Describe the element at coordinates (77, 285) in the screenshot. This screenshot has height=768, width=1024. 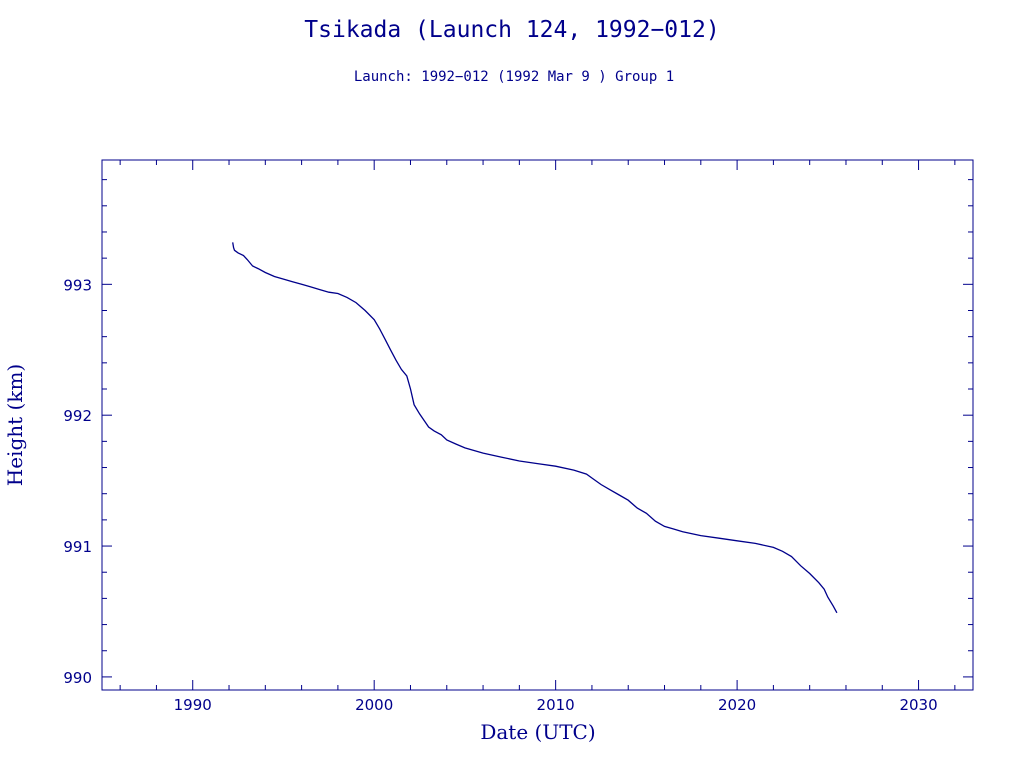
I see `y-tick-label: 993` at that location.